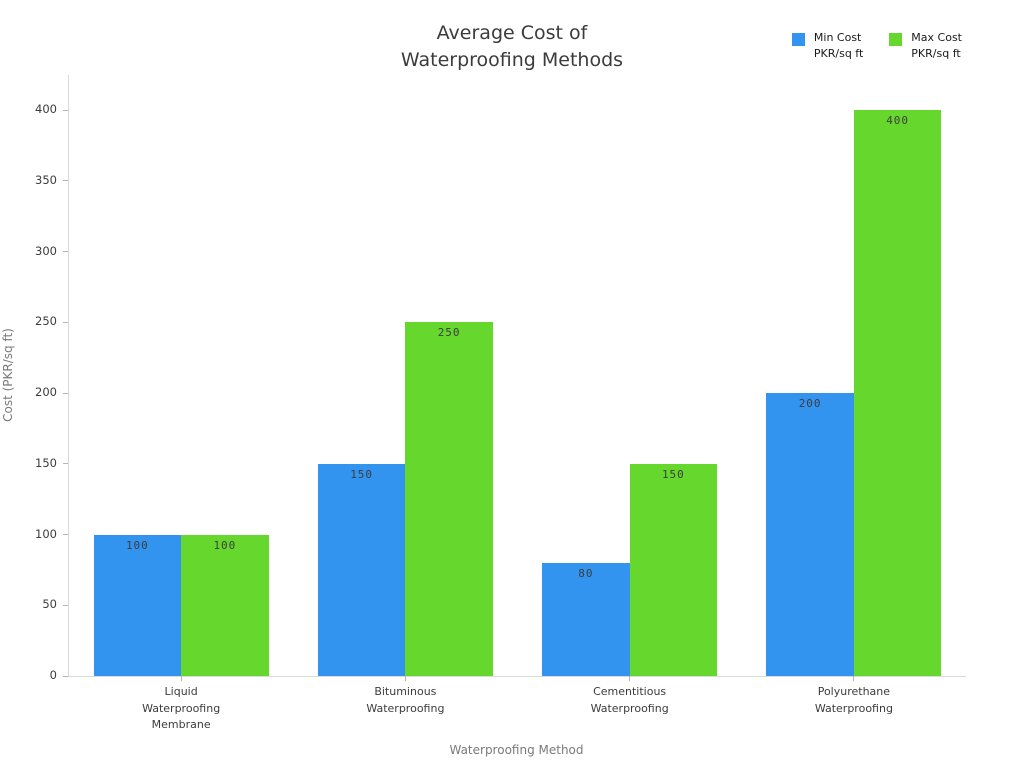 The height and width of the screenshot is (768, 1024). What do you see at coordinates (449, 333) in the screenshot?
I see `bar-value-label: 250` at bounding box center [449, 333].